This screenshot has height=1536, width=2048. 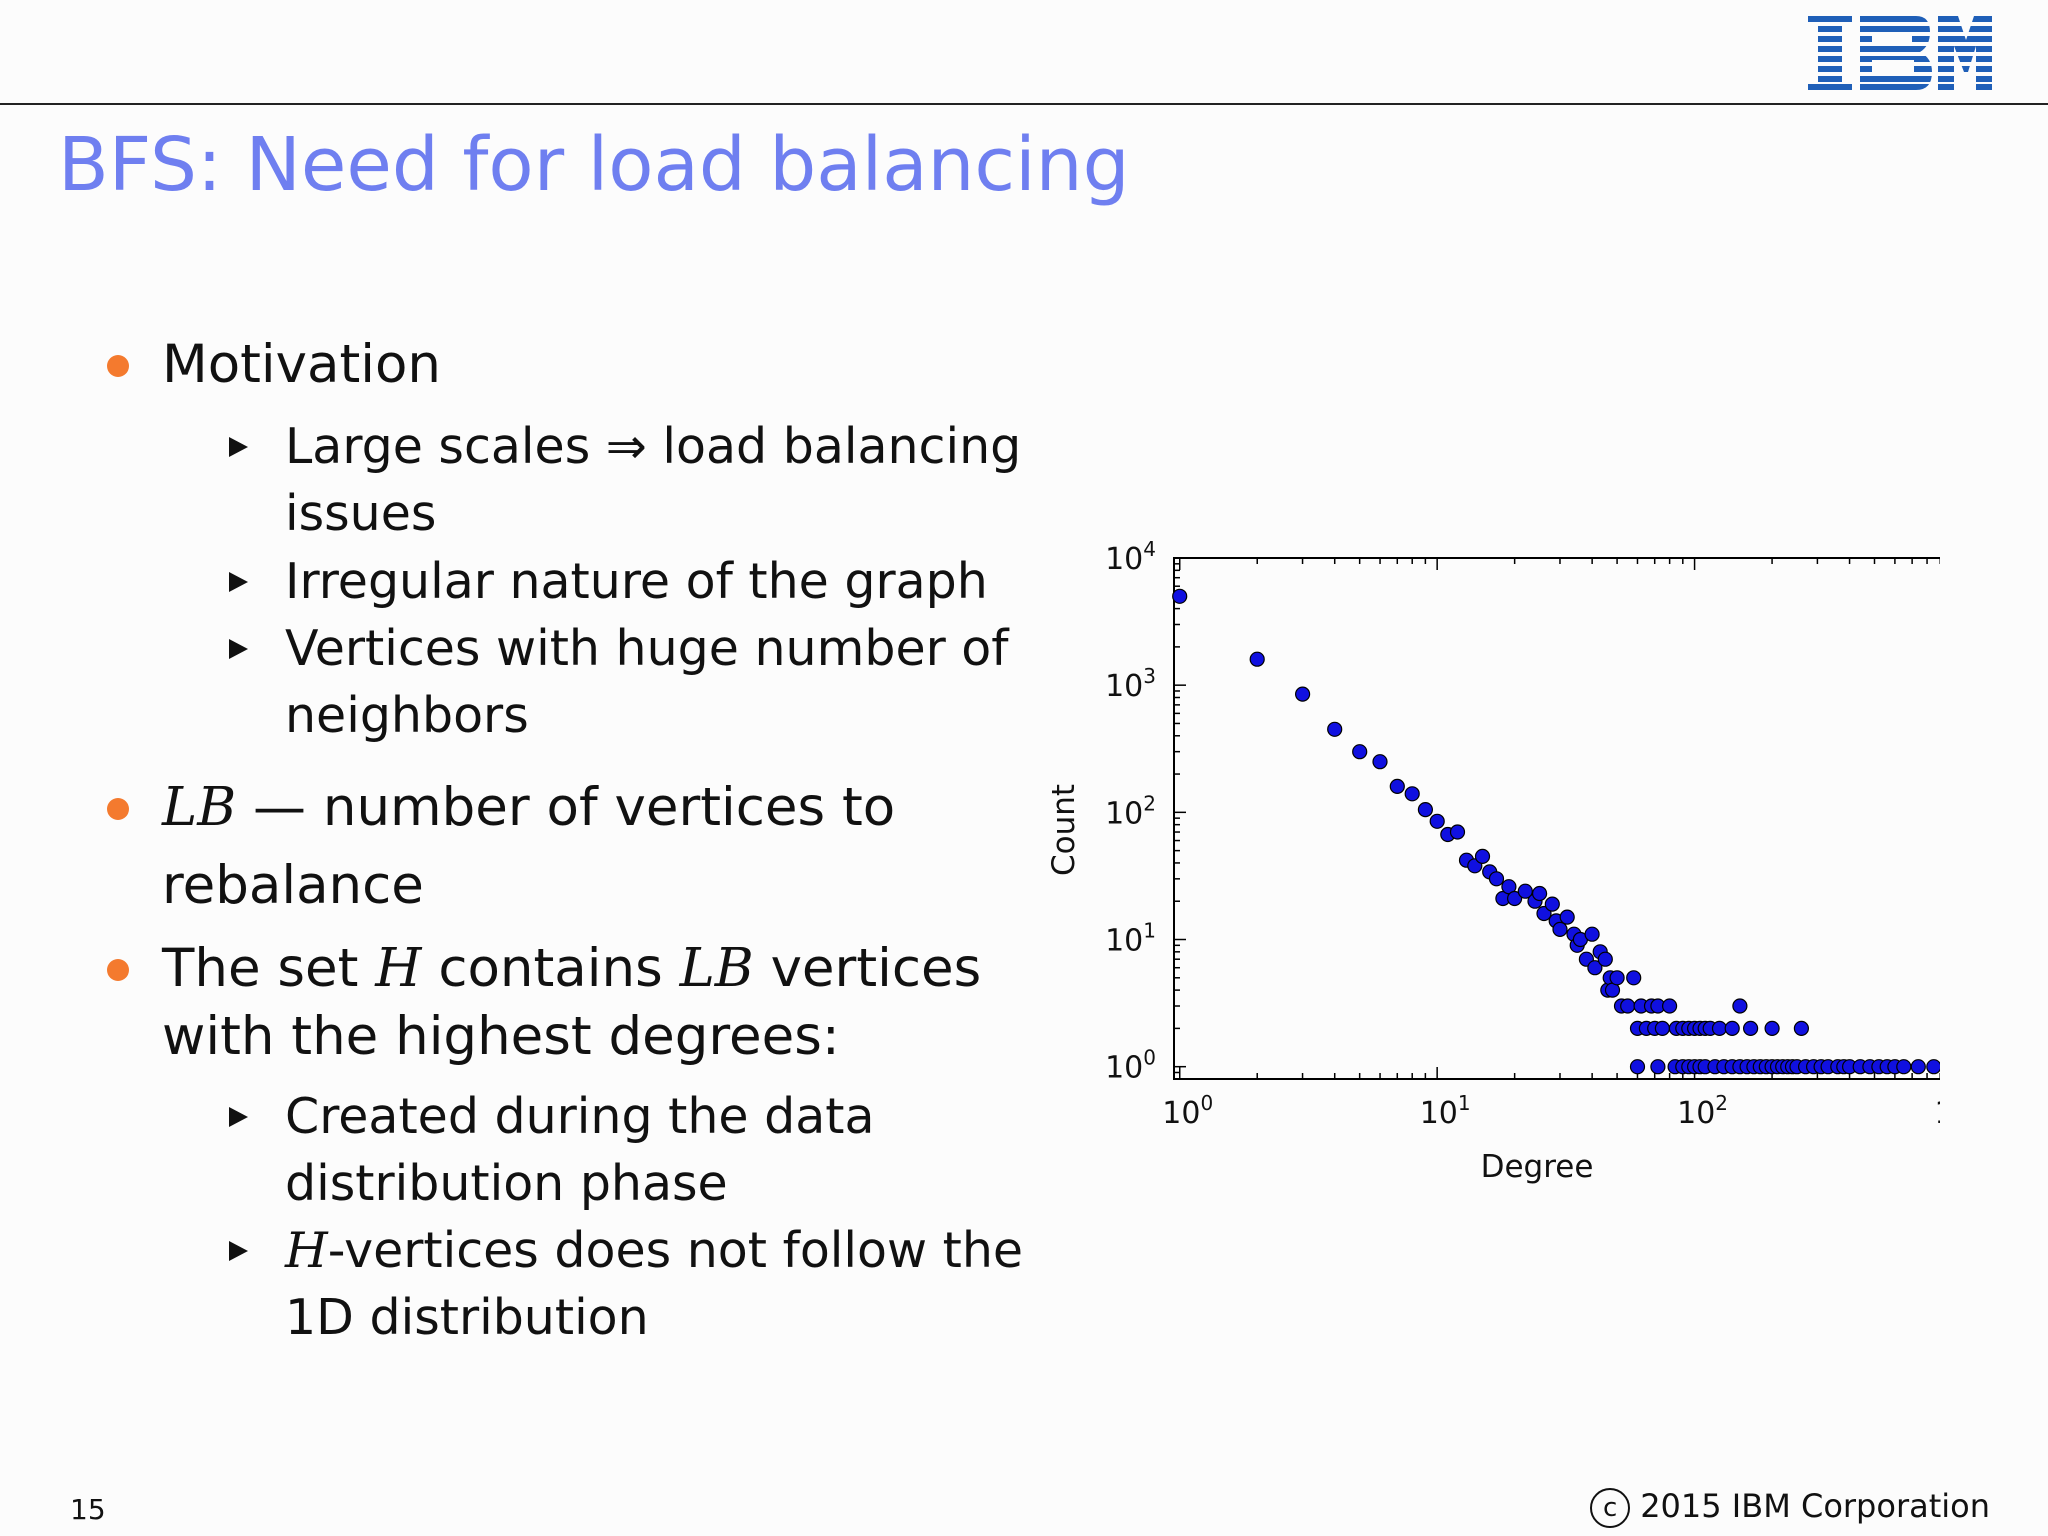 I want to click on x-tick-label: 103, so click(x=1937, y=1111).